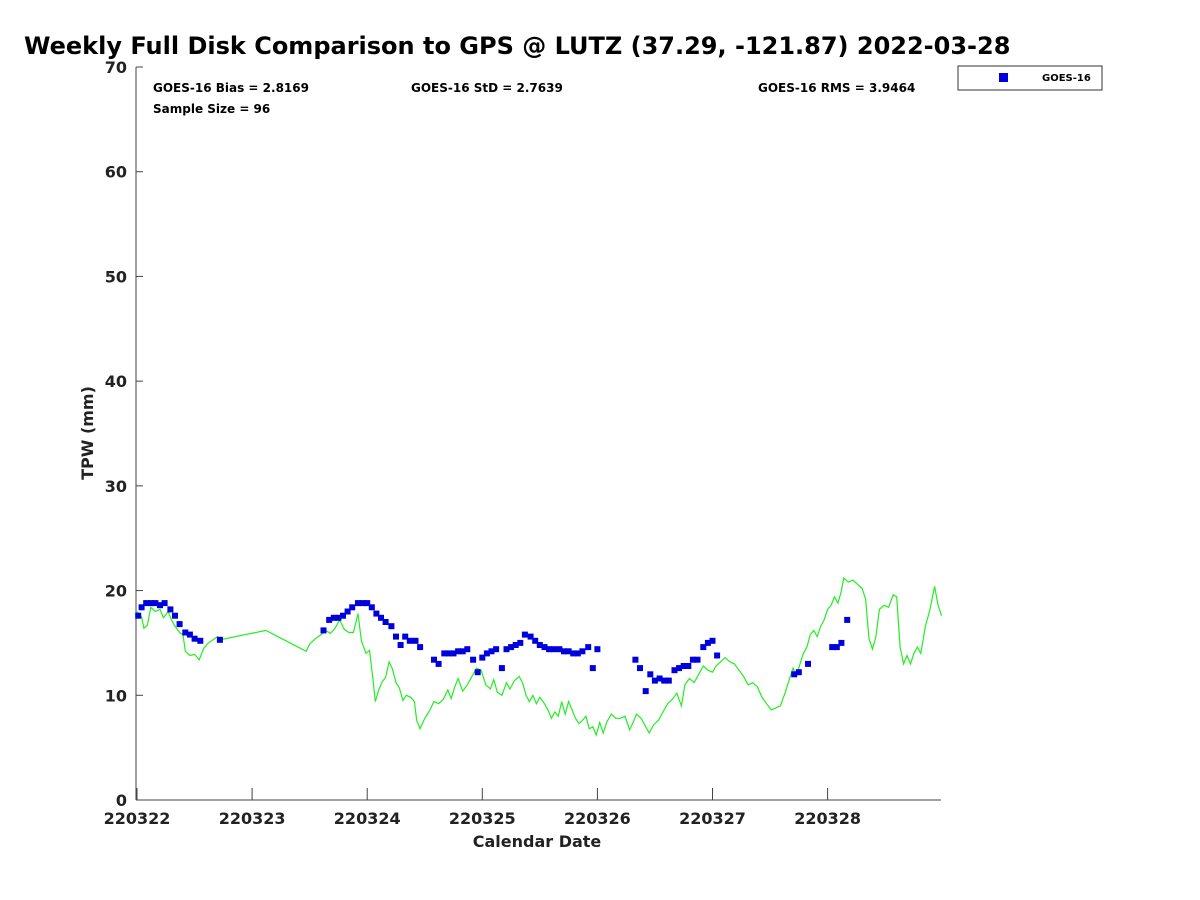 The width and height of the screenshot is (1200, 900). I want to click on x-tick-label: 220326, so click(597, 818).